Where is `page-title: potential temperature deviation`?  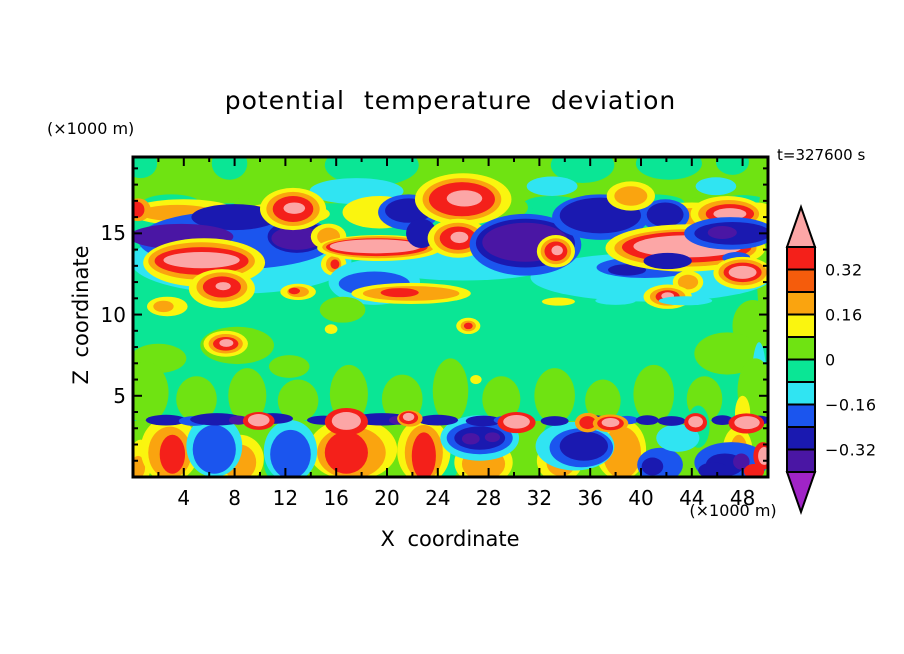
page-title: potential temperature deviation is located at coordinates (450, 100).